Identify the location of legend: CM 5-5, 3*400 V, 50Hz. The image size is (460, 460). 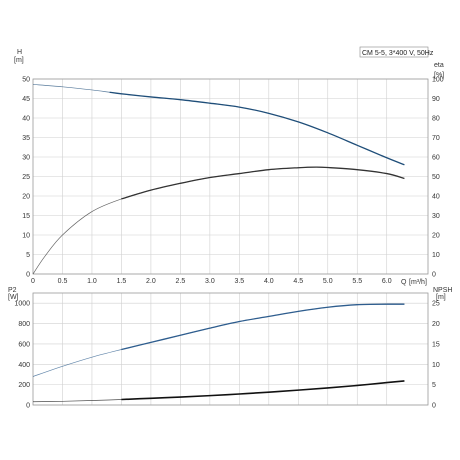
(396, 52).